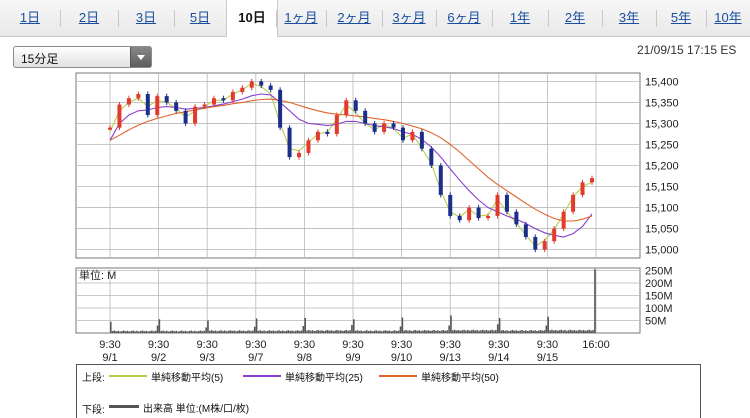 Image resolution: width=750 pixels, height=418 pixels. Describe the element at coordinates (520, 17) in the screenshot. I see `tab-9: 1年` at that location.